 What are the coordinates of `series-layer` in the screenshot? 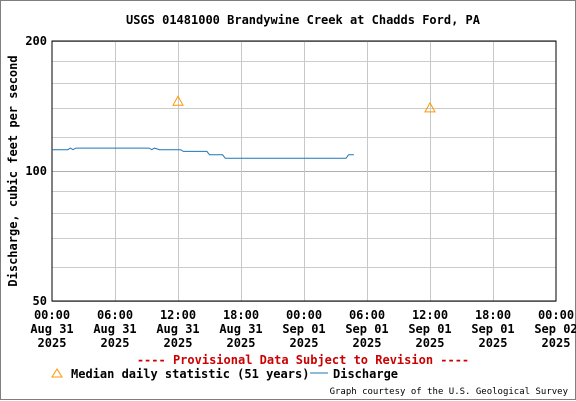 It's located at (244, 127).